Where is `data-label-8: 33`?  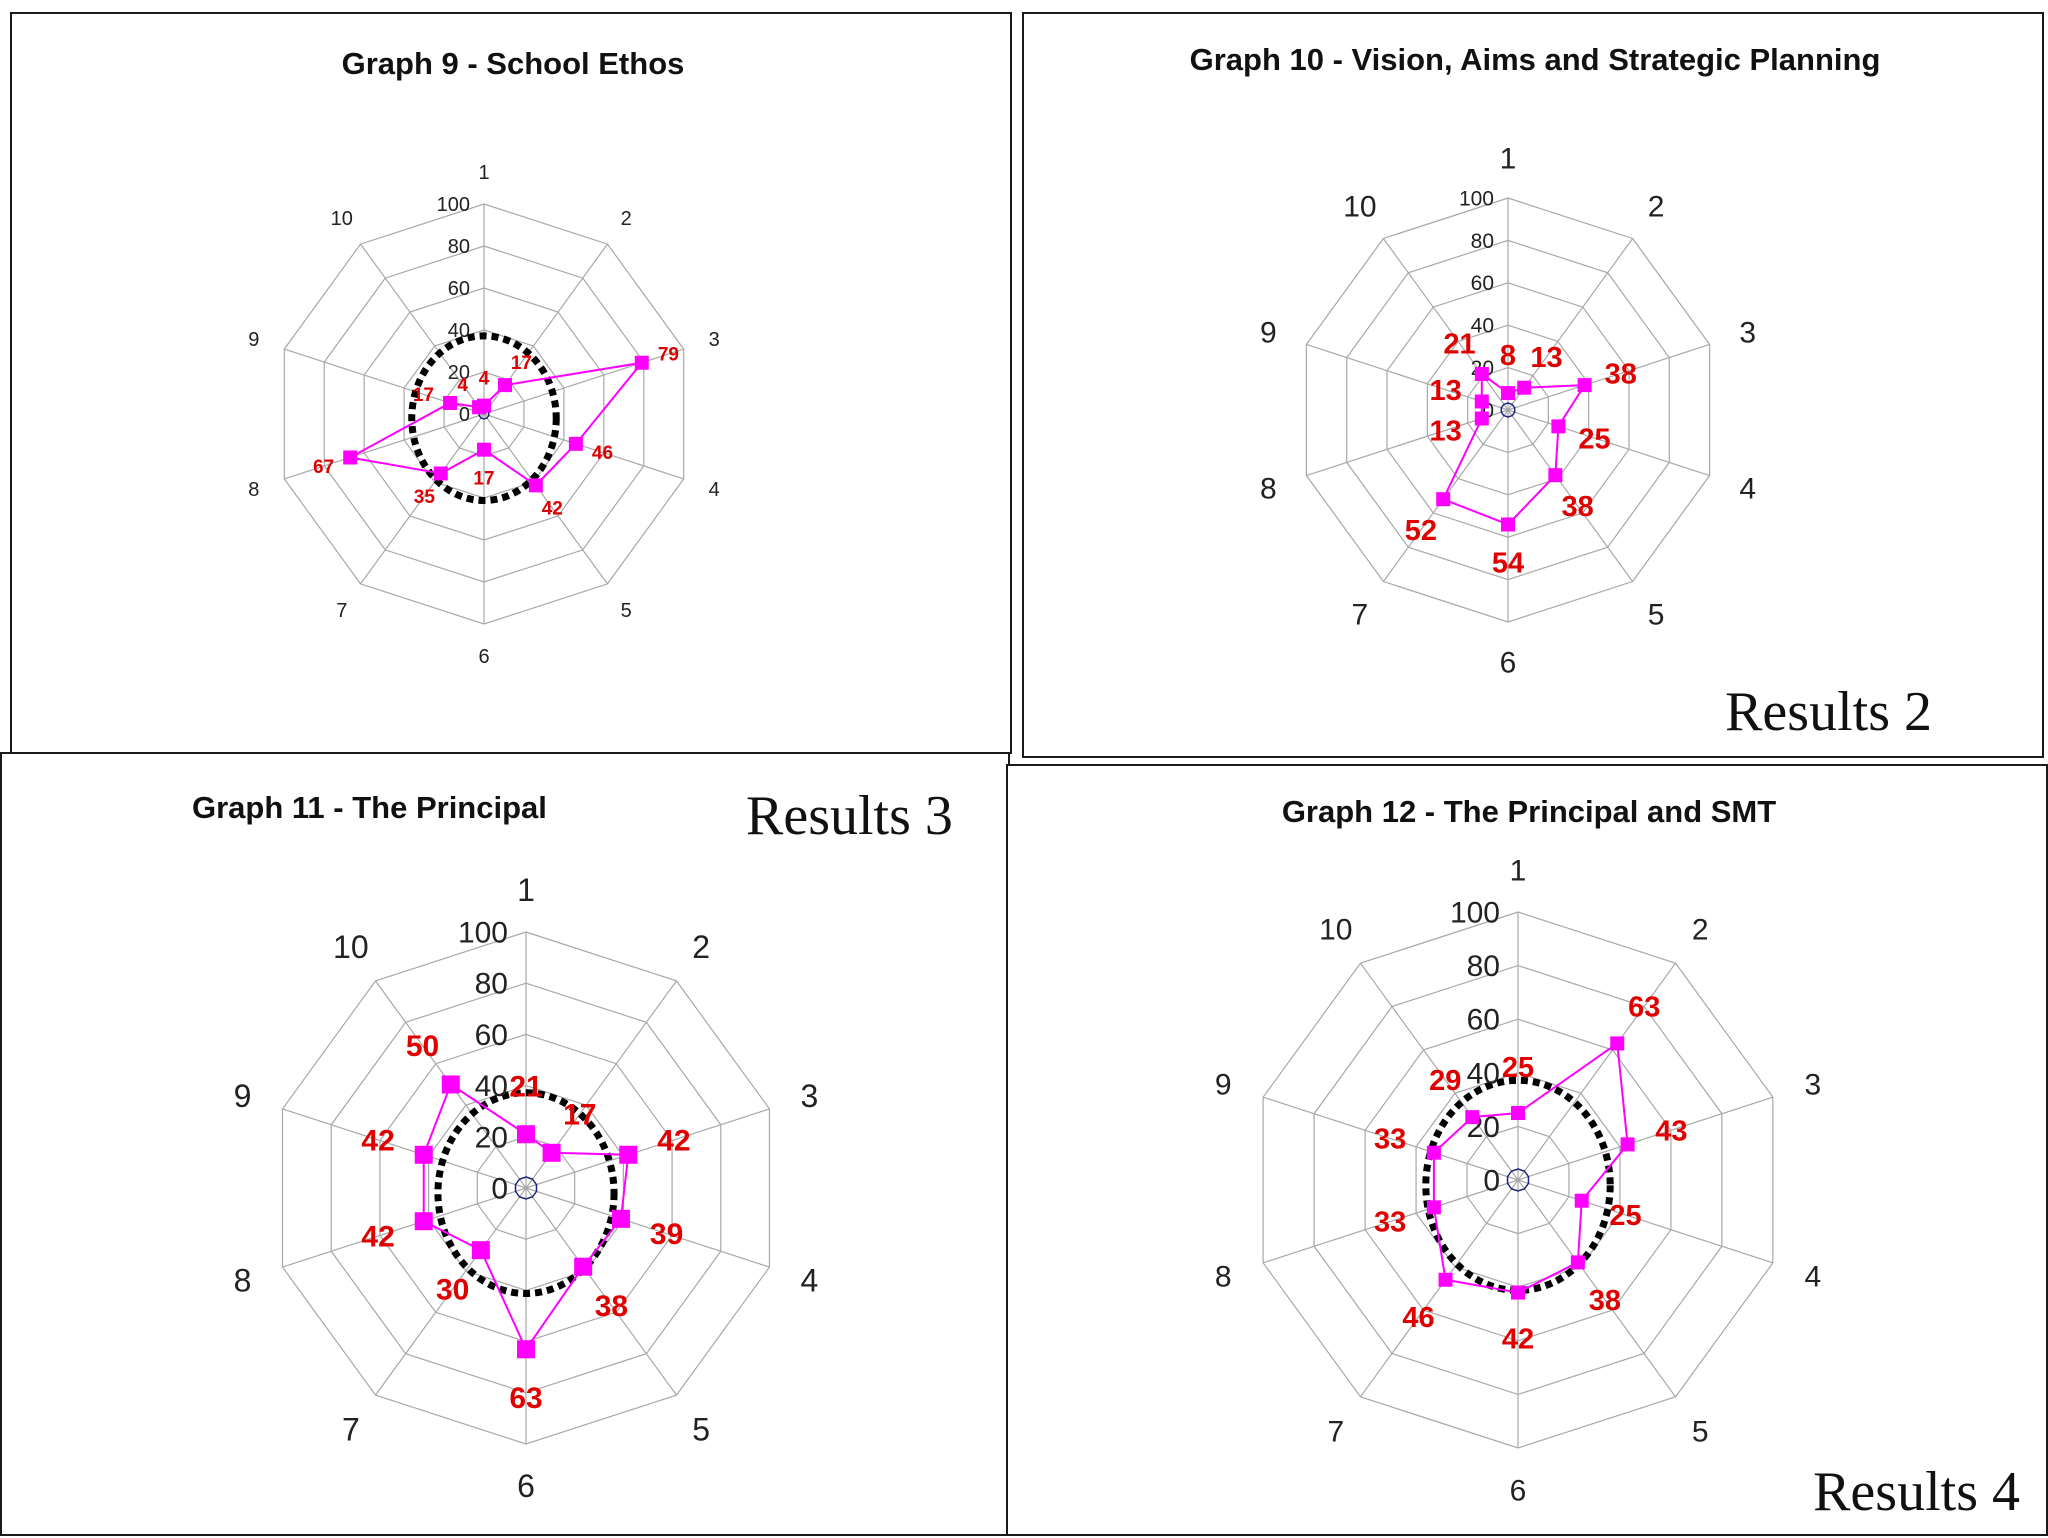
data-label-8: 33 is located at coordinates (1390, 1223).